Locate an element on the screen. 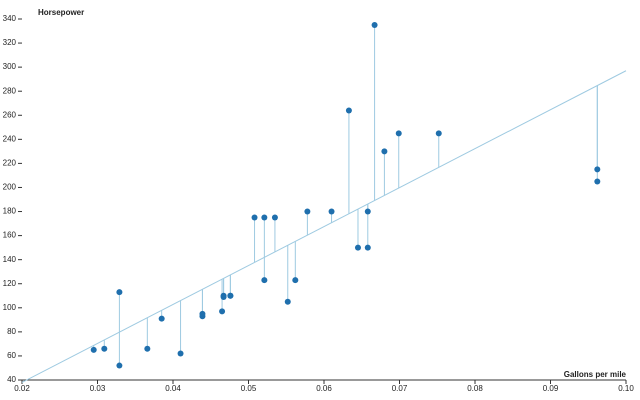 The width and height of the screenshot is (640, 400). y-tick-label: 140 is located at coordinates (10, 259).